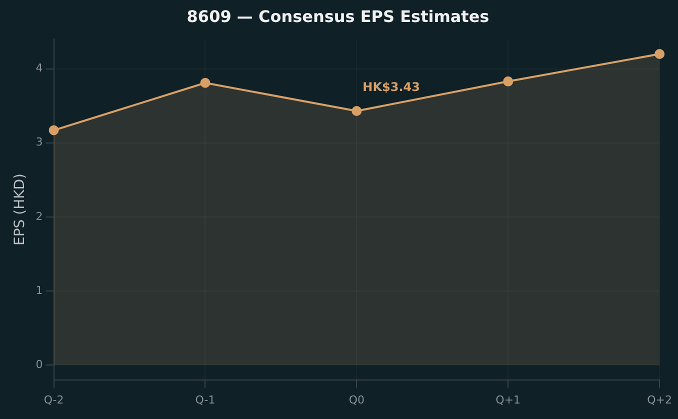 Image resolution: width=678 pixels, height=419 pixels. What do you see at coordinates (338, 16) in the screenshot?
I see `chart-title: 8609 — Consensus EPS Estimates` at bounding box center [338, 16].